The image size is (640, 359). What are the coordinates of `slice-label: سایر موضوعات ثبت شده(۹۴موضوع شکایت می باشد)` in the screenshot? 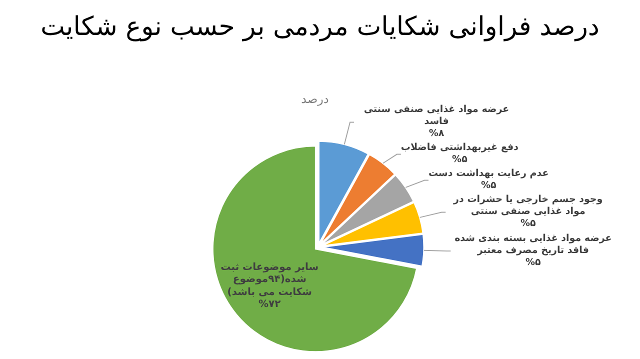 It's located at (270, 281).